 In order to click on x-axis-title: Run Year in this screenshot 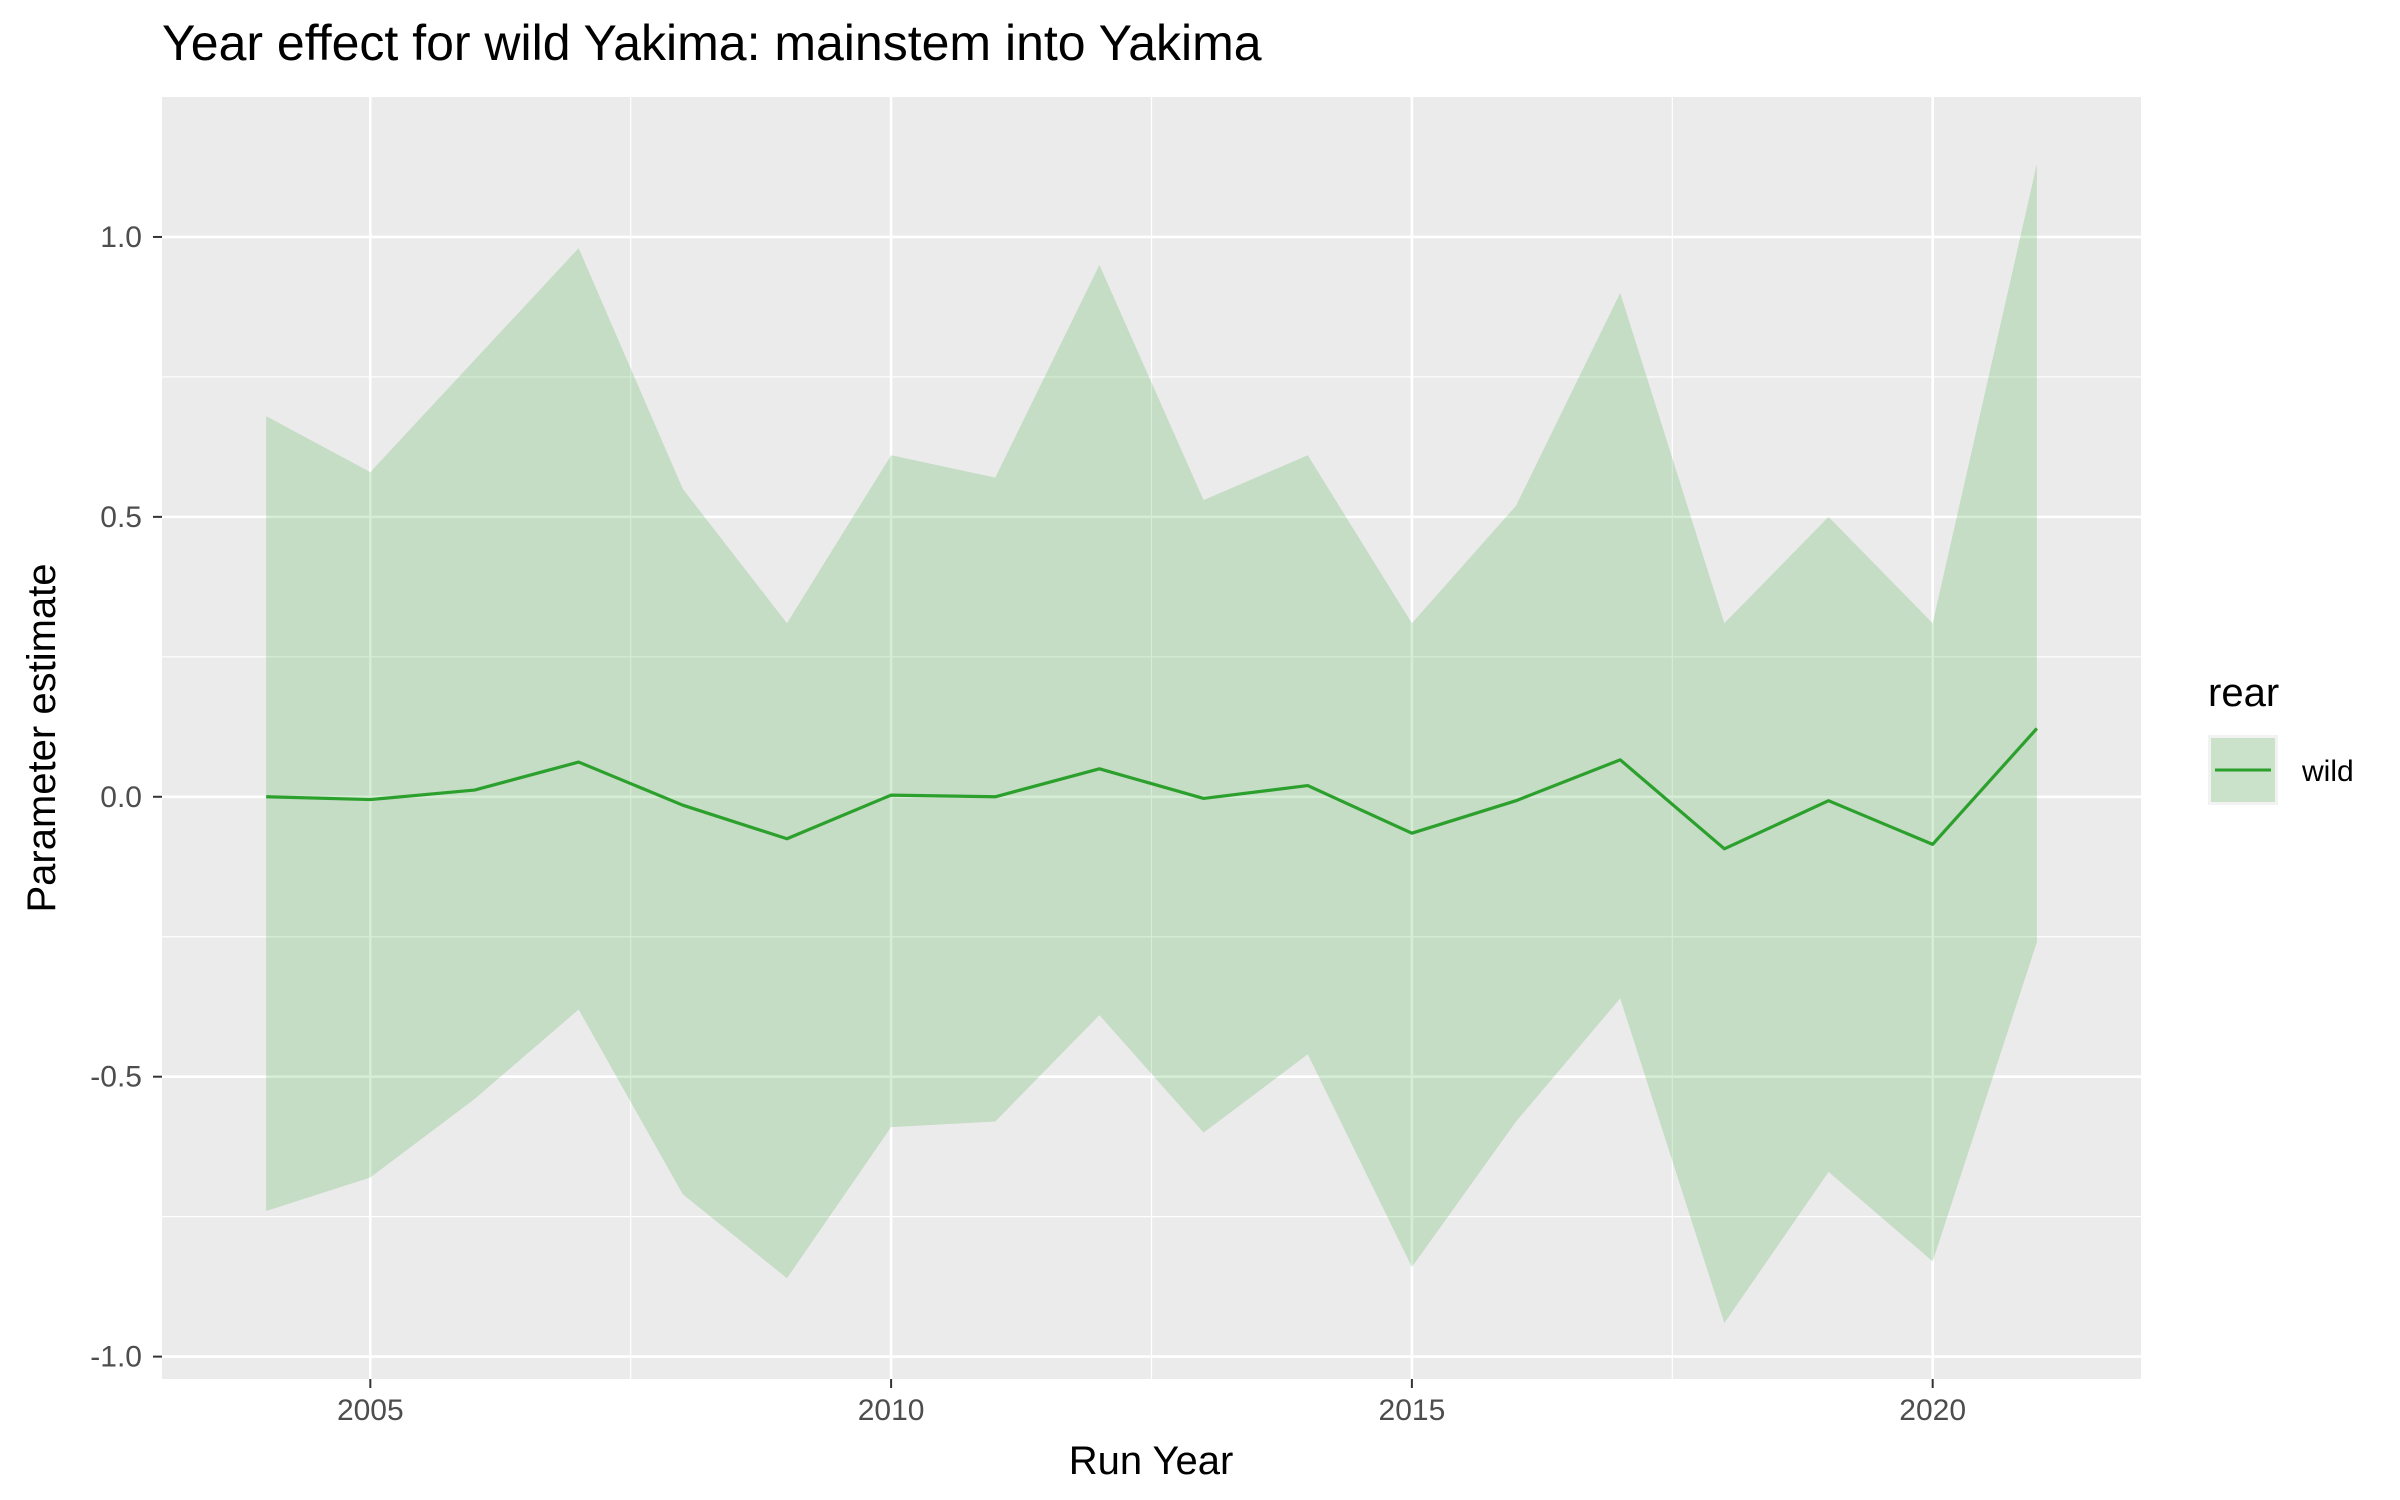, I will do `click(1151, 1461)`.